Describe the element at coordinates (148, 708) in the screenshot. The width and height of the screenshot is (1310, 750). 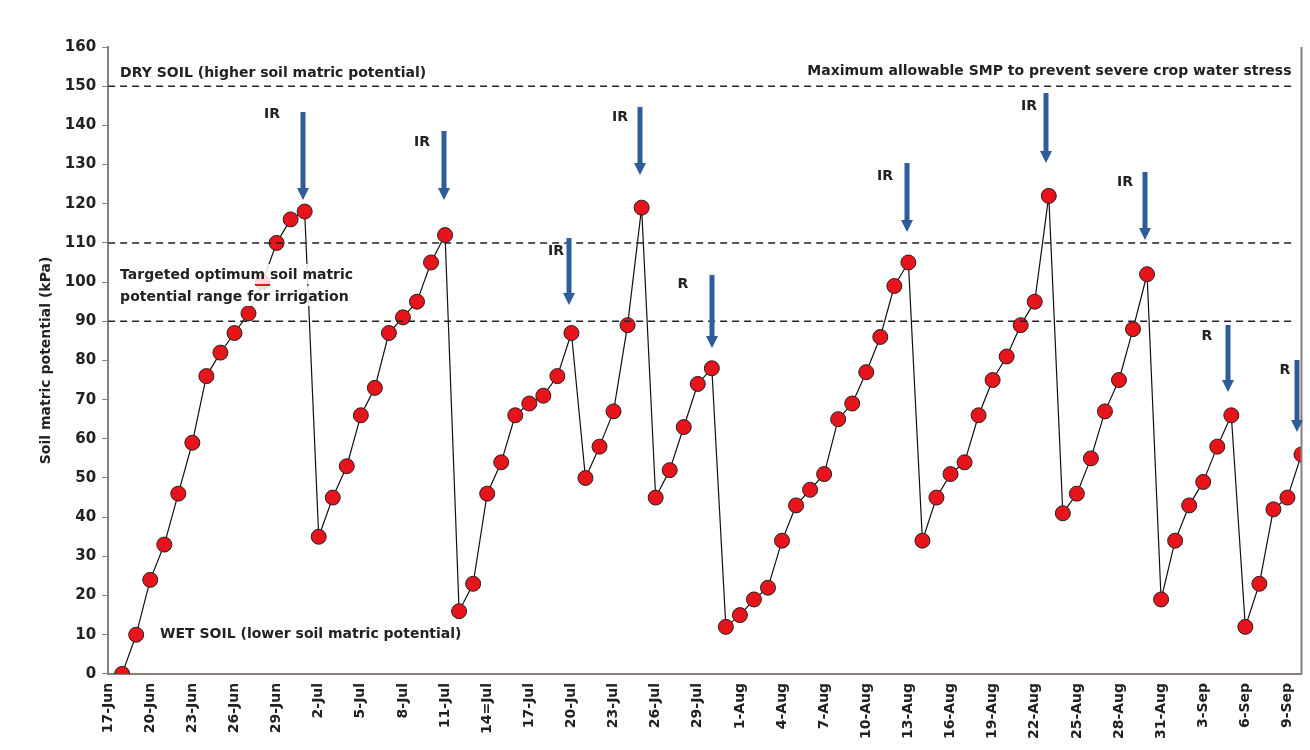
I see `x-tick-label: 20-Jun` at that location.